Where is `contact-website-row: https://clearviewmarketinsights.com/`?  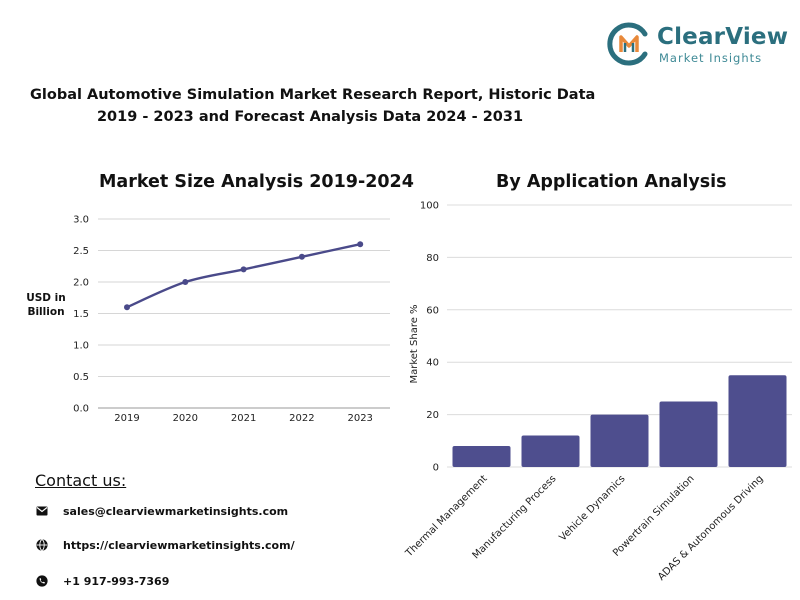 contact-website-row: https://clearviewmarketinsights.com/ is located at coordinates (165, 545).